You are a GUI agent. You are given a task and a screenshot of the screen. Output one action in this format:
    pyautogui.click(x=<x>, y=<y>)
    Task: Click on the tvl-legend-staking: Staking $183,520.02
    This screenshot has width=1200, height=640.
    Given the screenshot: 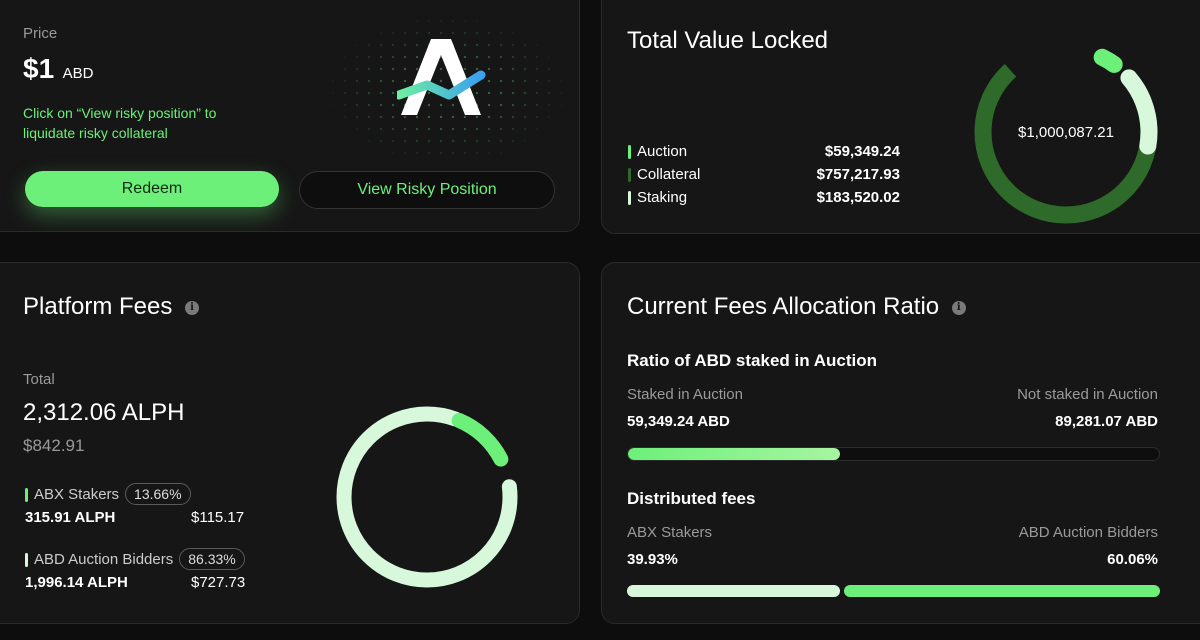 What is the action you would take?
    pyautogui.click(x=764, y=197)
    